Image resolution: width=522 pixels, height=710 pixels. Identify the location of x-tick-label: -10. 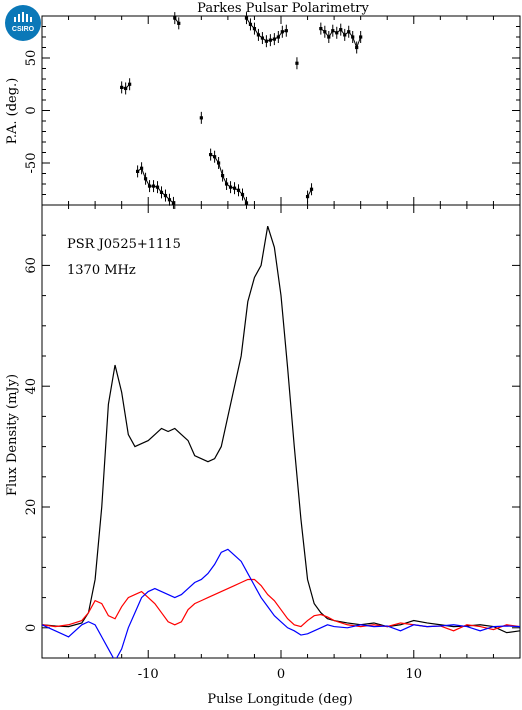
(148, 674).